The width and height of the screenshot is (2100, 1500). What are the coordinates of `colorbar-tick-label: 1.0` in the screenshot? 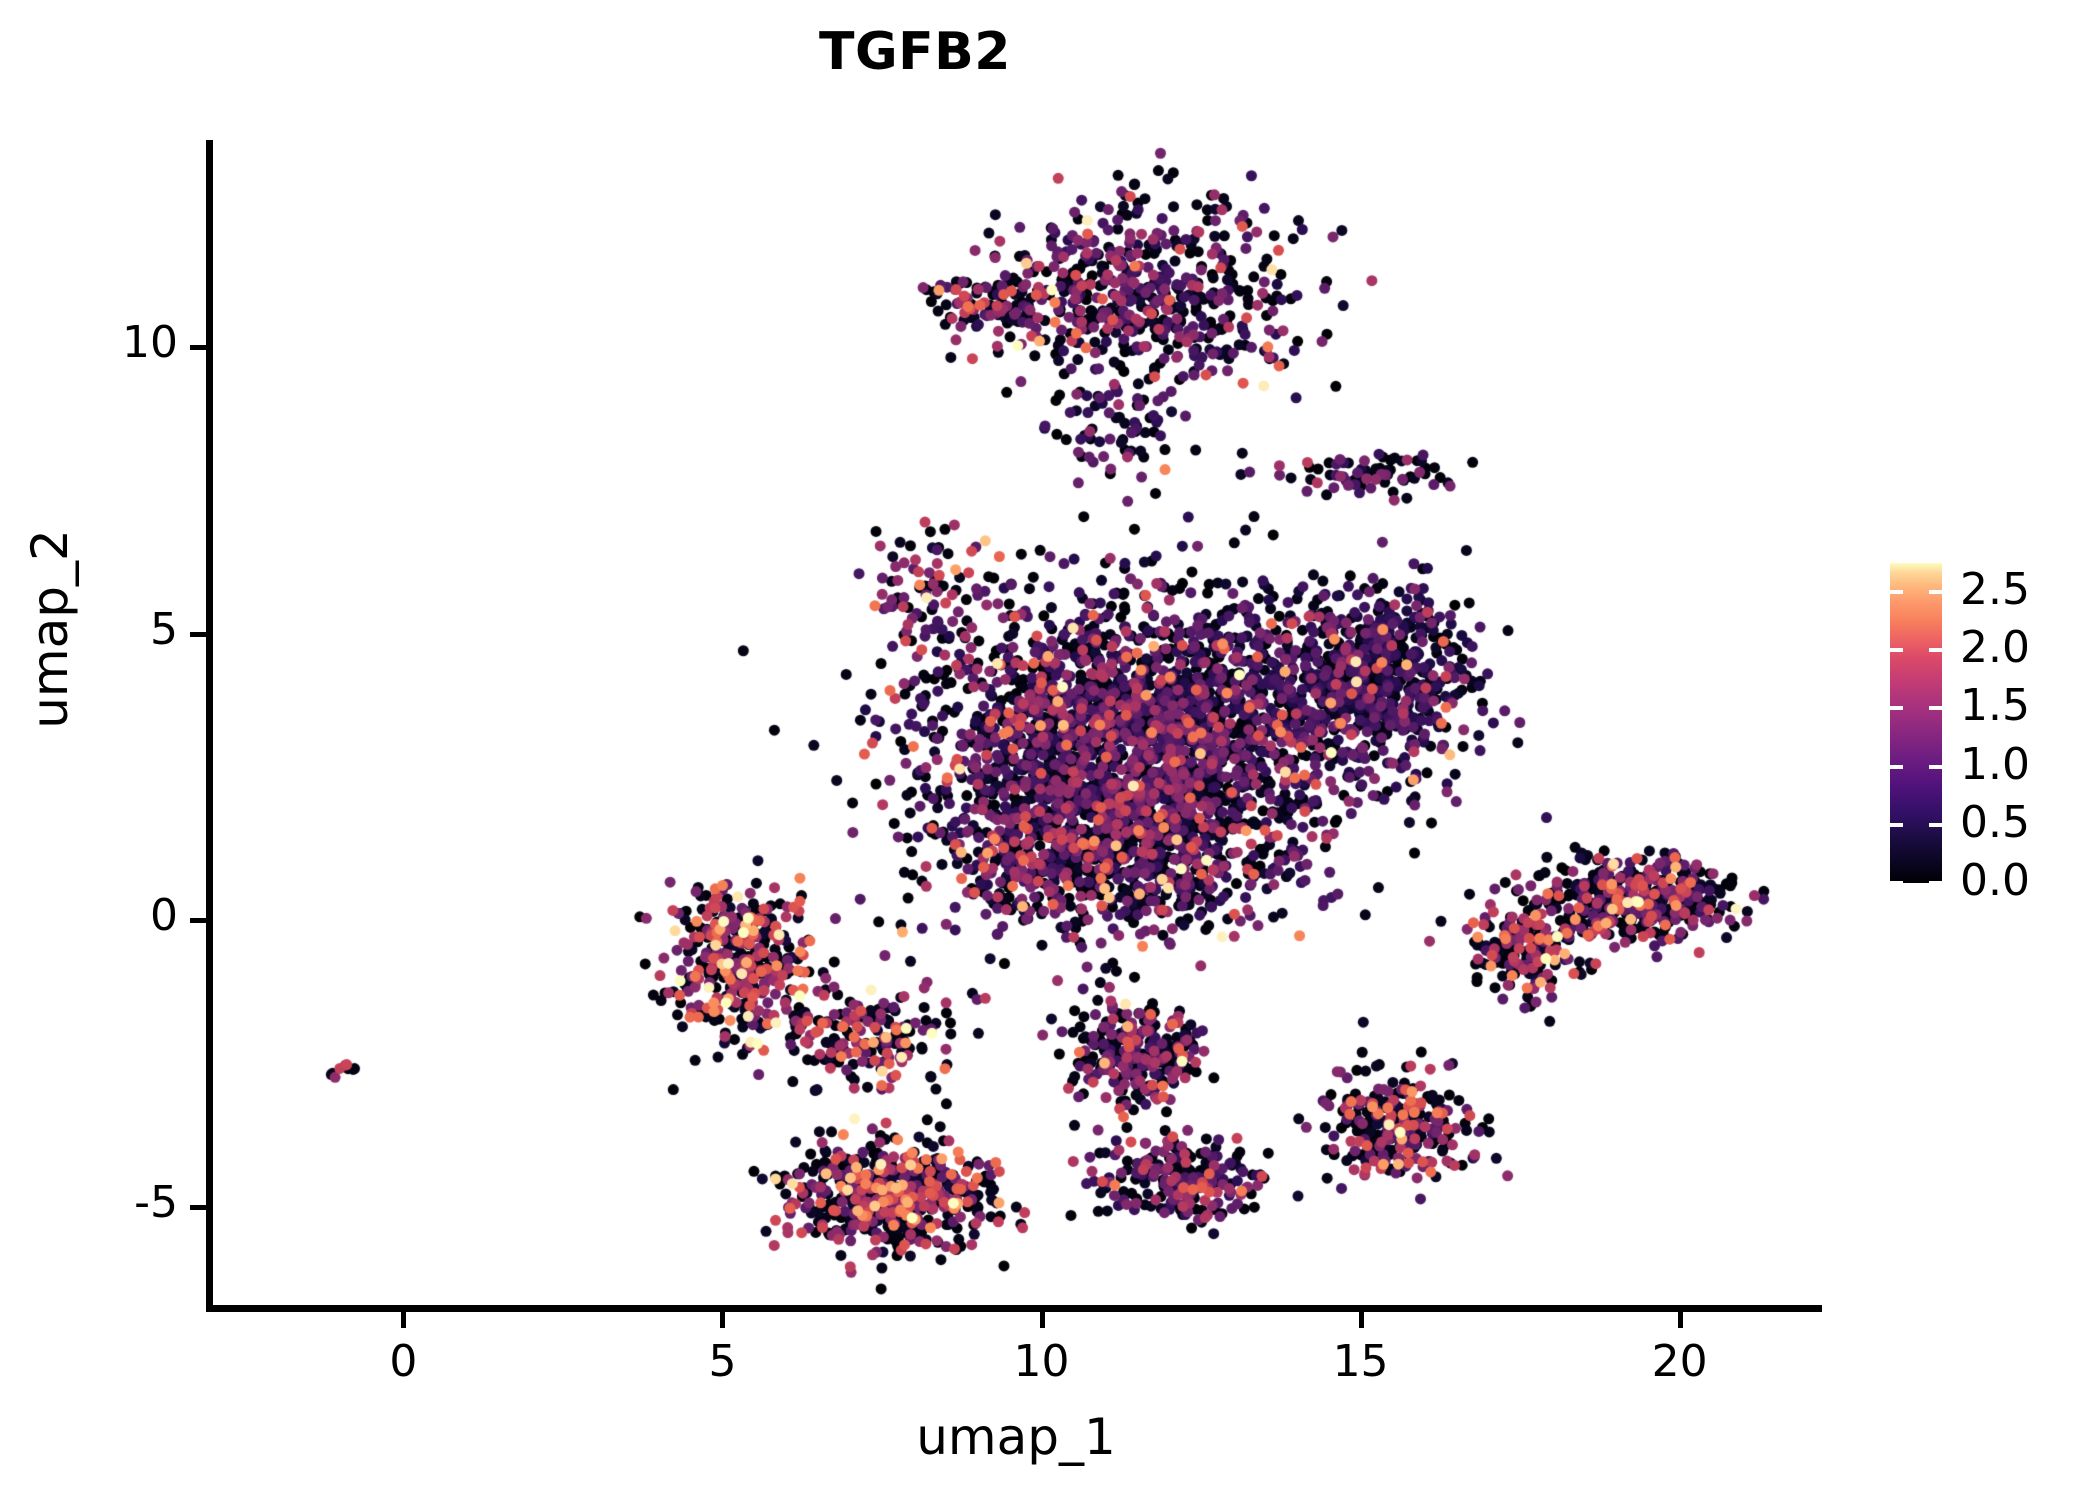 It's located at (1995, 764).